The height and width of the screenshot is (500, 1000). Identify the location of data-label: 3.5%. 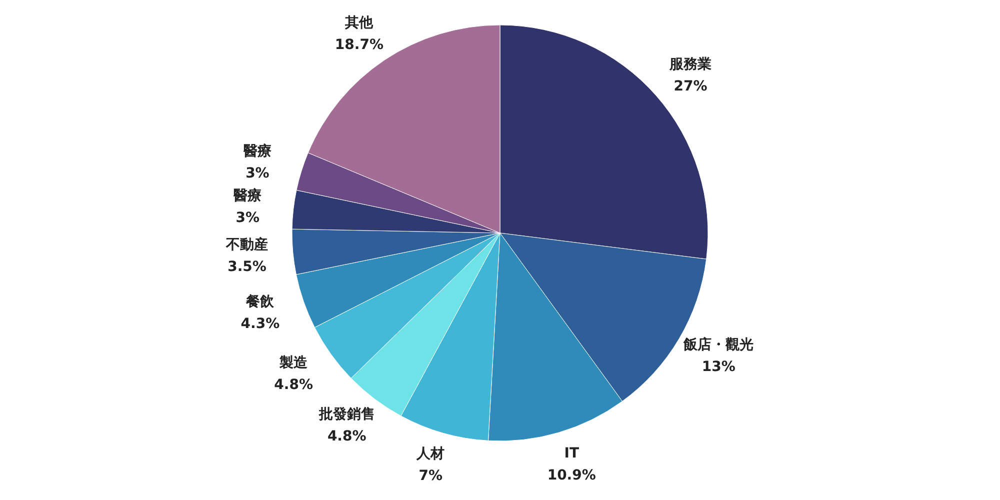
(247, 266).